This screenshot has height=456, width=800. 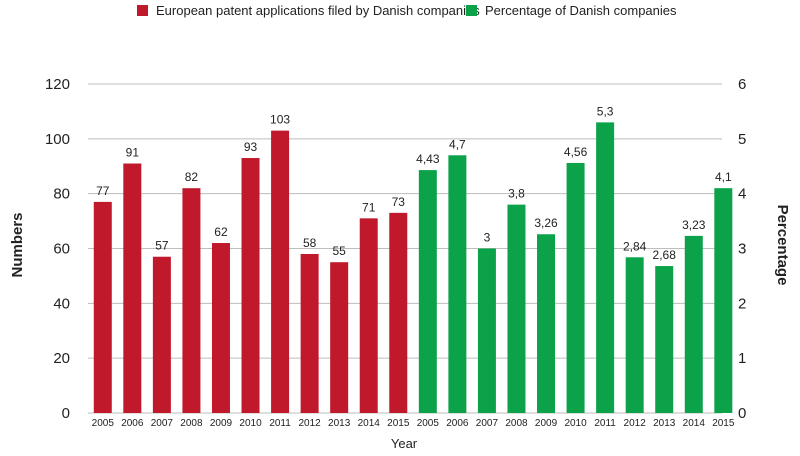 I want to click on y-axis-right-title: Percentage, so click(x=782, y=245).